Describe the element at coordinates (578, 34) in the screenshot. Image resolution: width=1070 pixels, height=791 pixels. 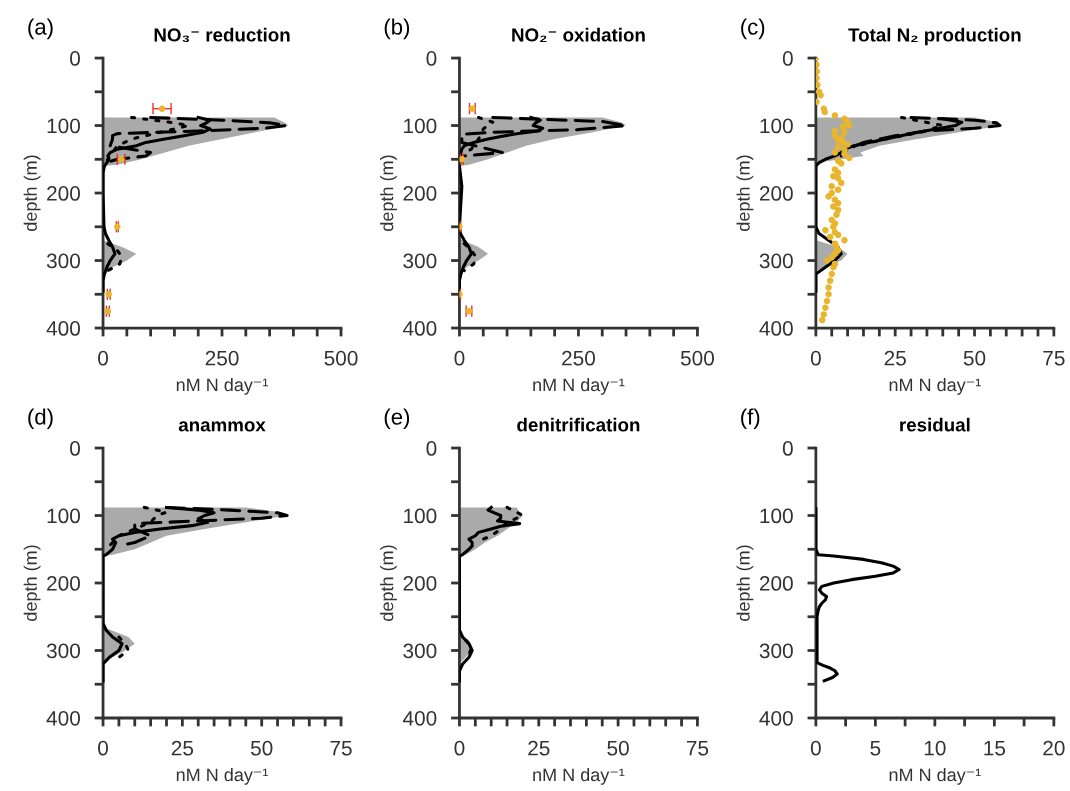
I see `chart-title: NO₂⁻ oxidation` at that location.